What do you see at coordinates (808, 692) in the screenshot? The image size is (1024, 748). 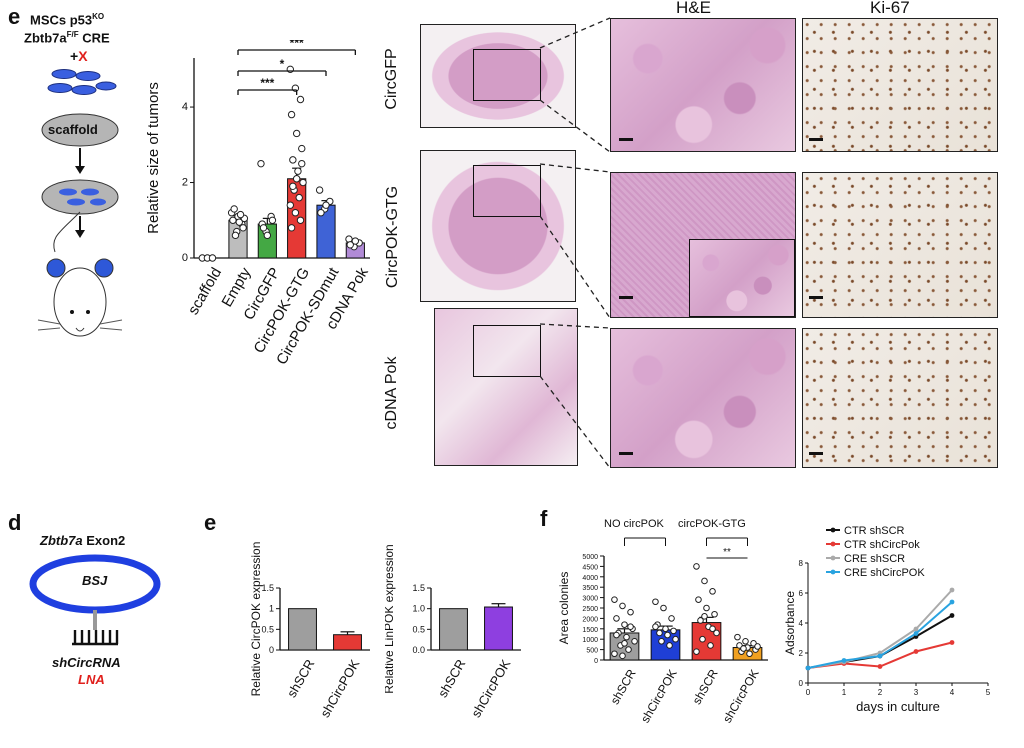 I see `x-tick-label: 0` at bounding box center [808, 692].